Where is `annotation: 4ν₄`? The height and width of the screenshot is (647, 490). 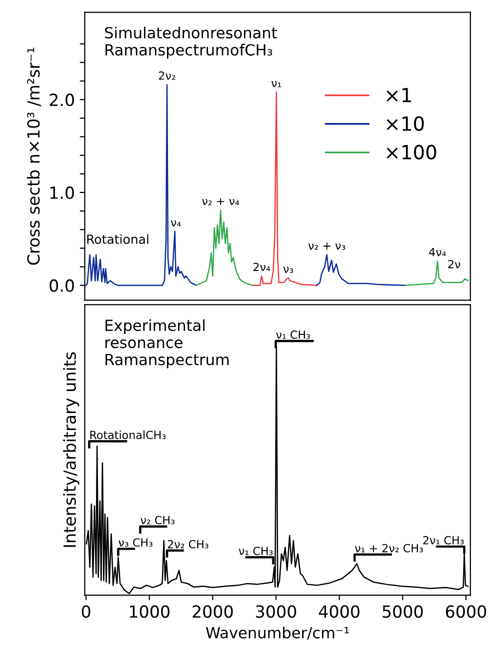
annotation: 4ν₄ is located at coordinates (437, 252).